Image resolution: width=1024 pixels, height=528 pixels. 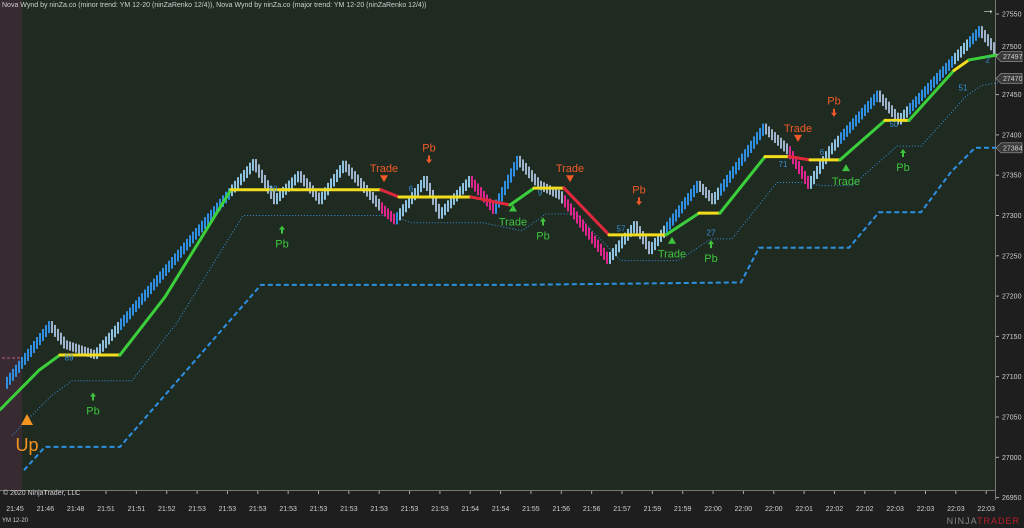 I want to click on count-label: 20, so click(x=273, y=188).